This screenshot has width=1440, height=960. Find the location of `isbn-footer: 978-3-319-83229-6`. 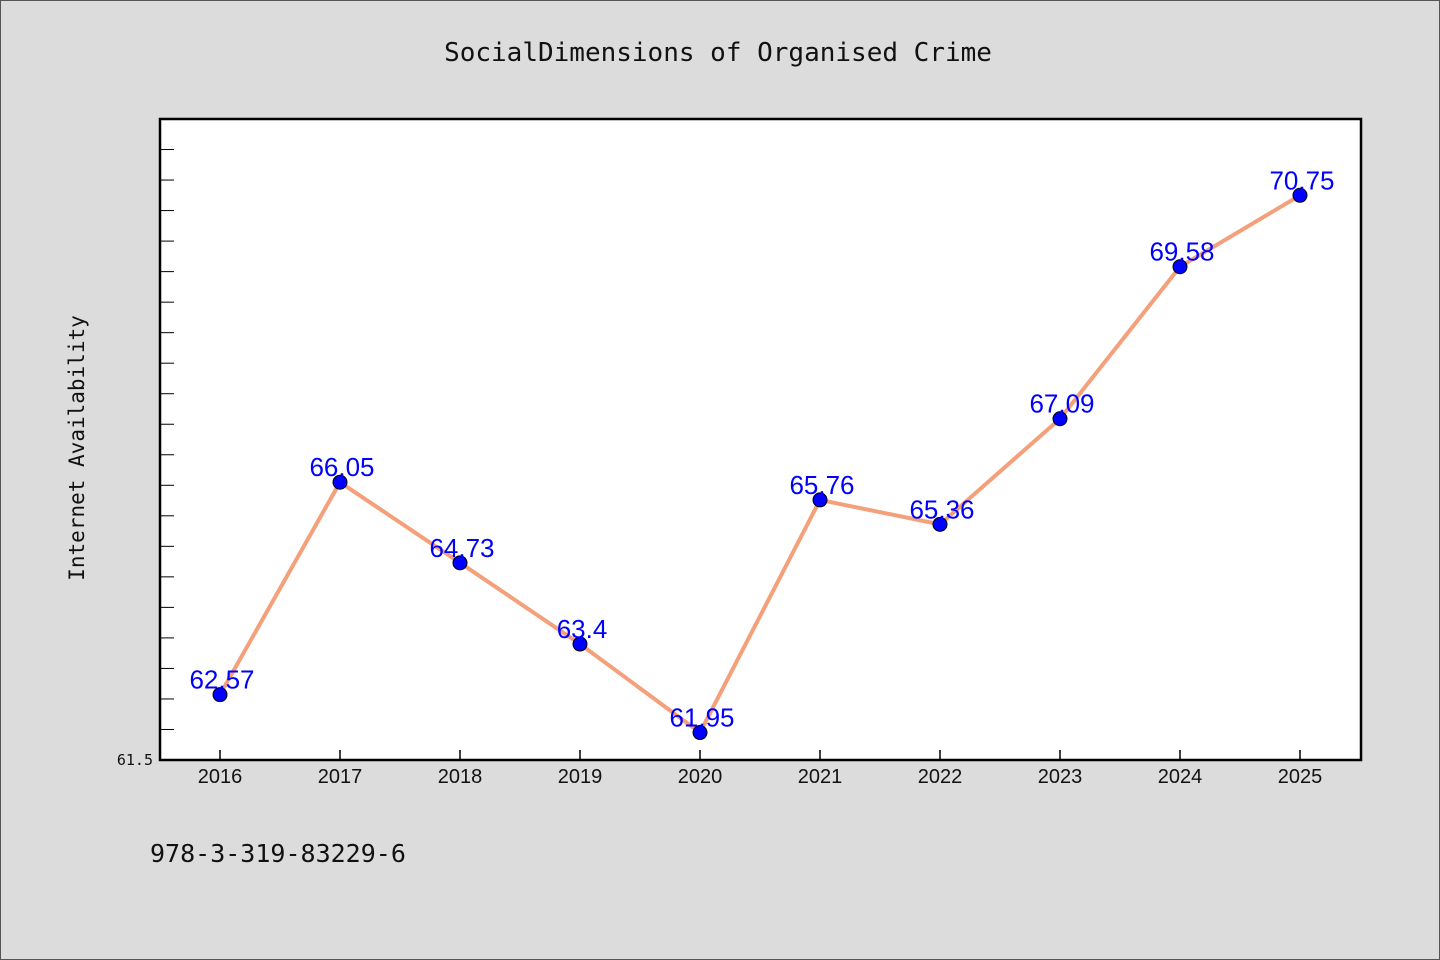

isbn-footer: 978-3-319-83229-6 is located at coordinates (278, 853).